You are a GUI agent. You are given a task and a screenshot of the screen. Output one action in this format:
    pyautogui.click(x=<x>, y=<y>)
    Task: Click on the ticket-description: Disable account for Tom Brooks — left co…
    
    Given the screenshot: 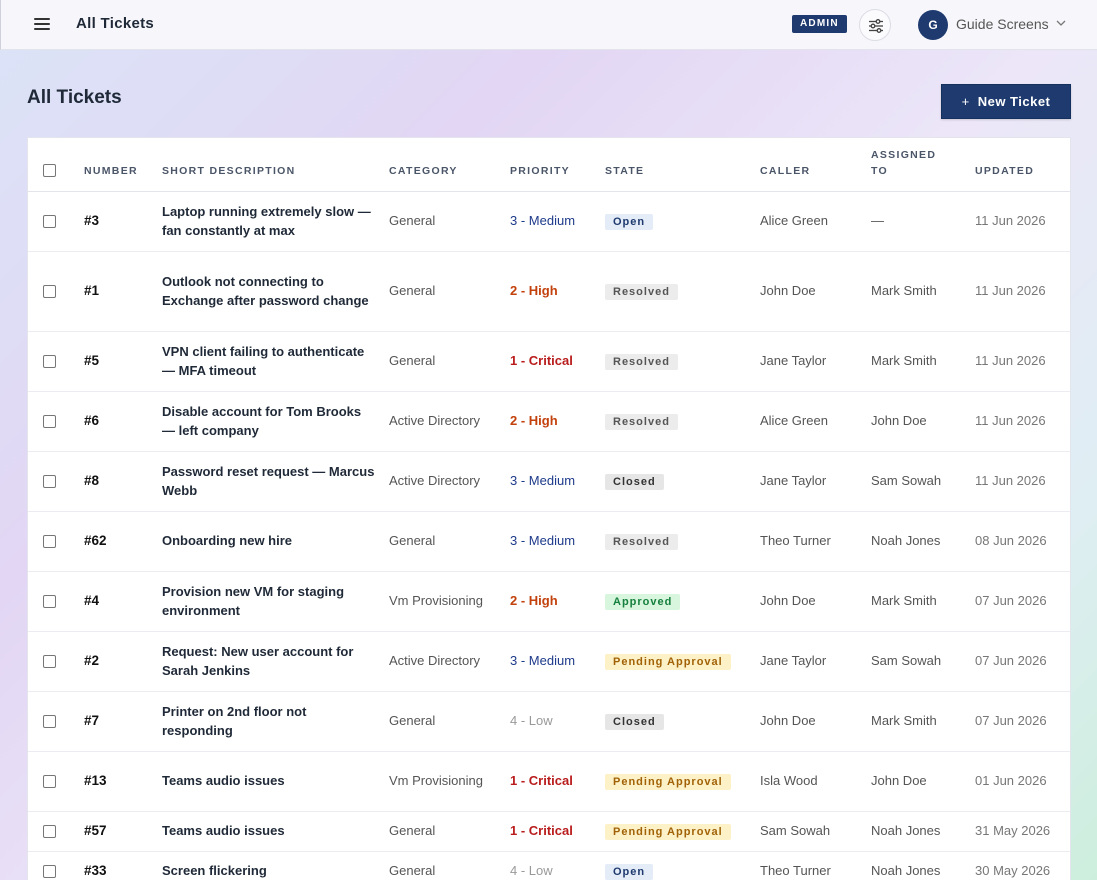 What is the action you would take?
    pyautogui.click(x=275, y=421)
    